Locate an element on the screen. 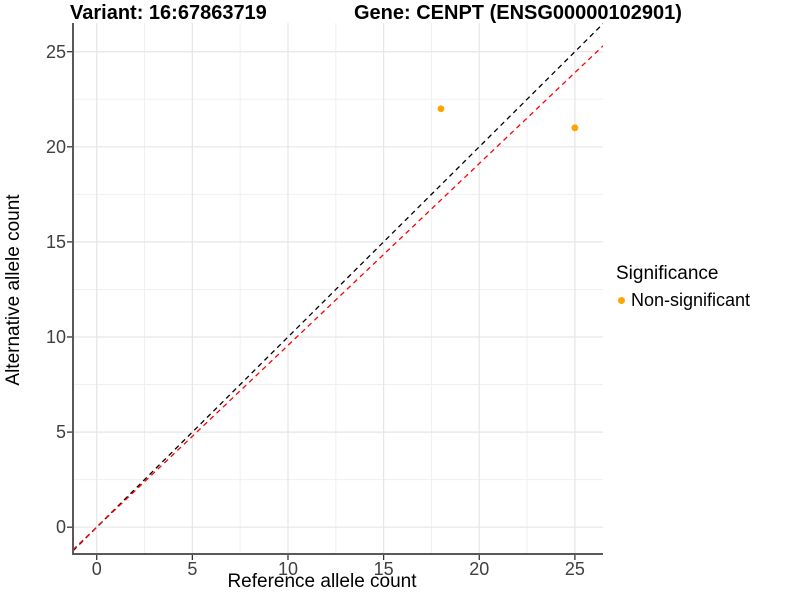 This screenshot has width=800, height=600. x-tick-label: 10 is located at coordinates (287, 569).